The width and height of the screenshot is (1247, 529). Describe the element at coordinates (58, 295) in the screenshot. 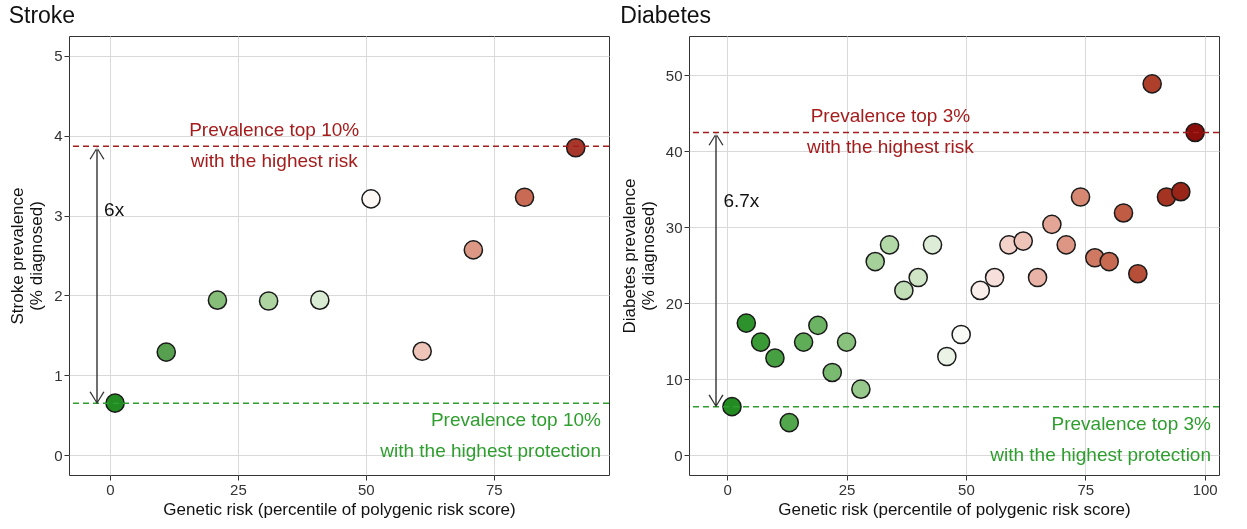

I see `y-tick-label: 2` at that location.